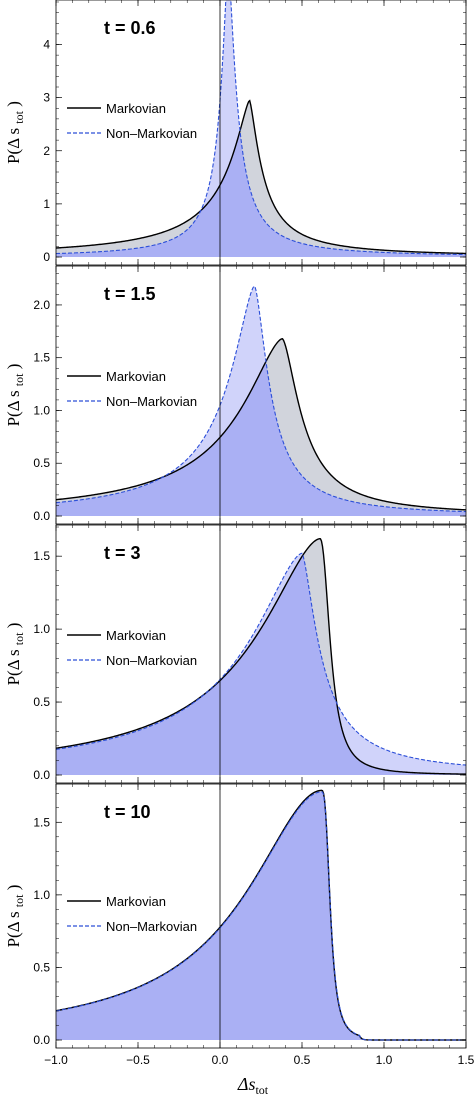 This screenshot has height=1101, width=474. I want to click on y-tick-label: 1, so click(46, 204).